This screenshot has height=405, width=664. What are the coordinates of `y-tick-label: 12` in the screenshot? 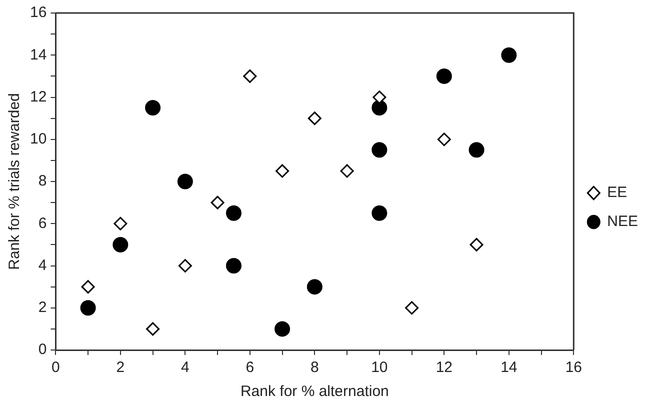 It's located at (38, 97).